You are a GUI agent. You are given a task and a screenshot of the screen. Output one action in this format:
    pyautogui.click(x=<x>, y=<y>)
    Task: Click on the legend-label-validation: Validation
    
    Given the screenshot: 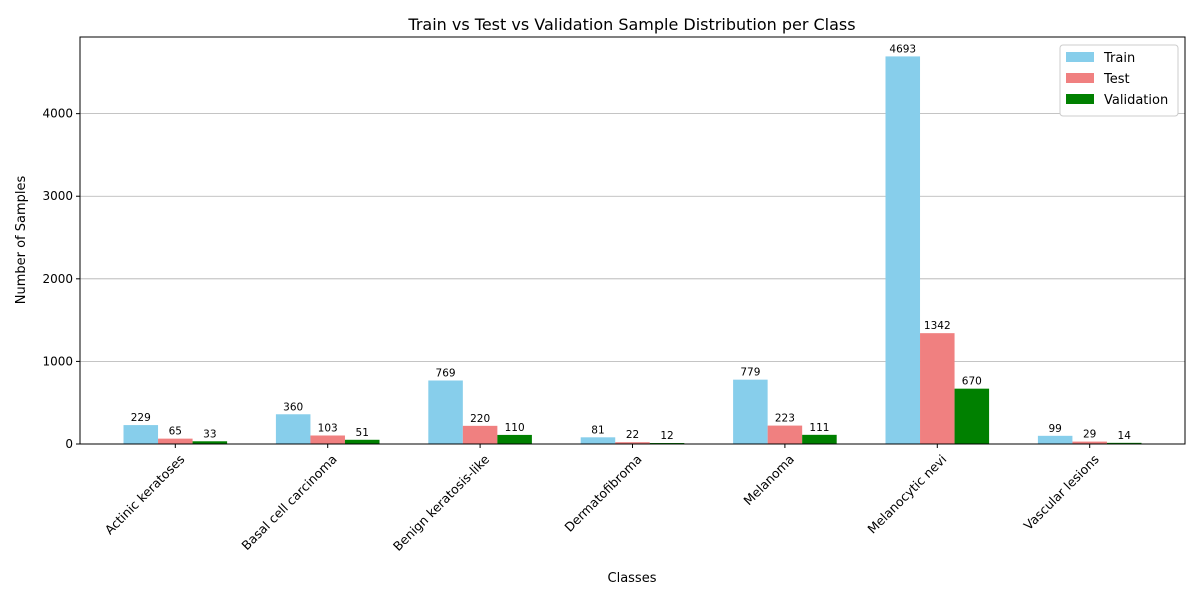 What is the action you would take?
    pyautogui.click(x=1136, y=100)
    